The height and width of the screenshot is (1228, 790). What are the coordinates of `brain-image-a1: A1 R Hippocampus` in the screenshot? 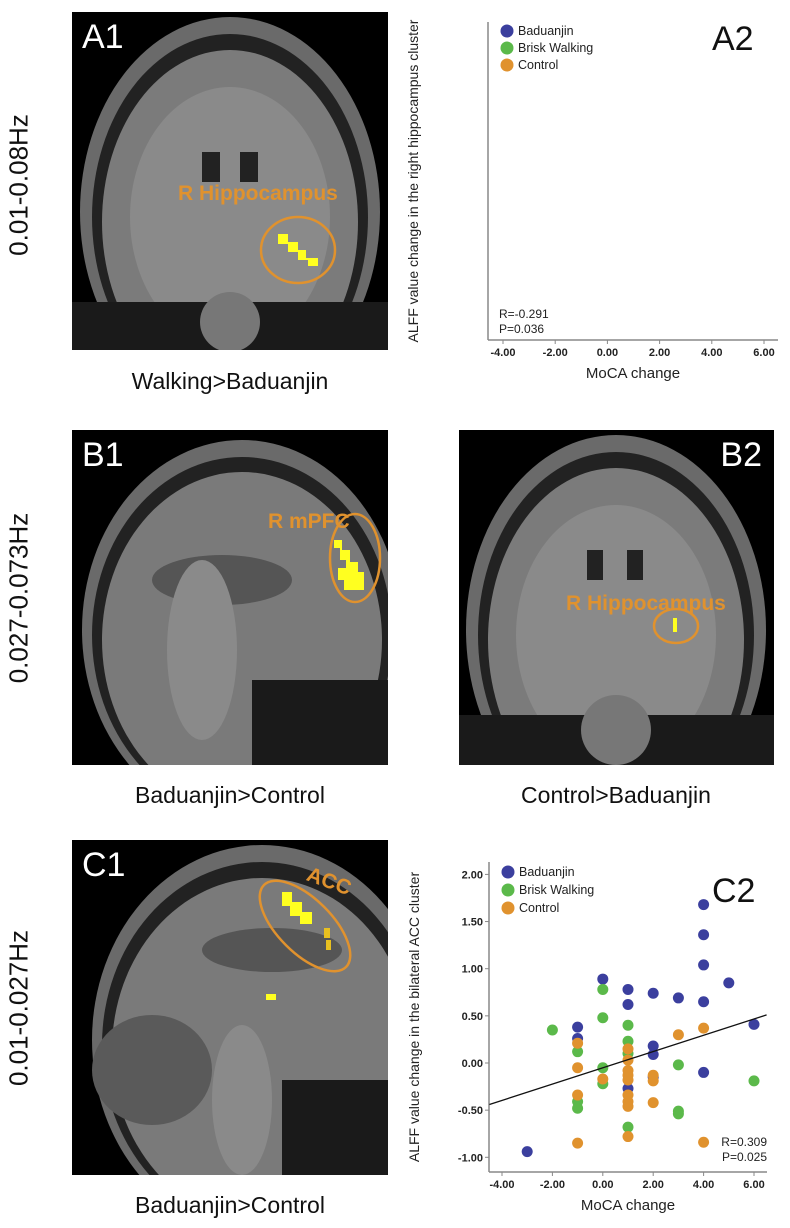 It's located at (230, 181).